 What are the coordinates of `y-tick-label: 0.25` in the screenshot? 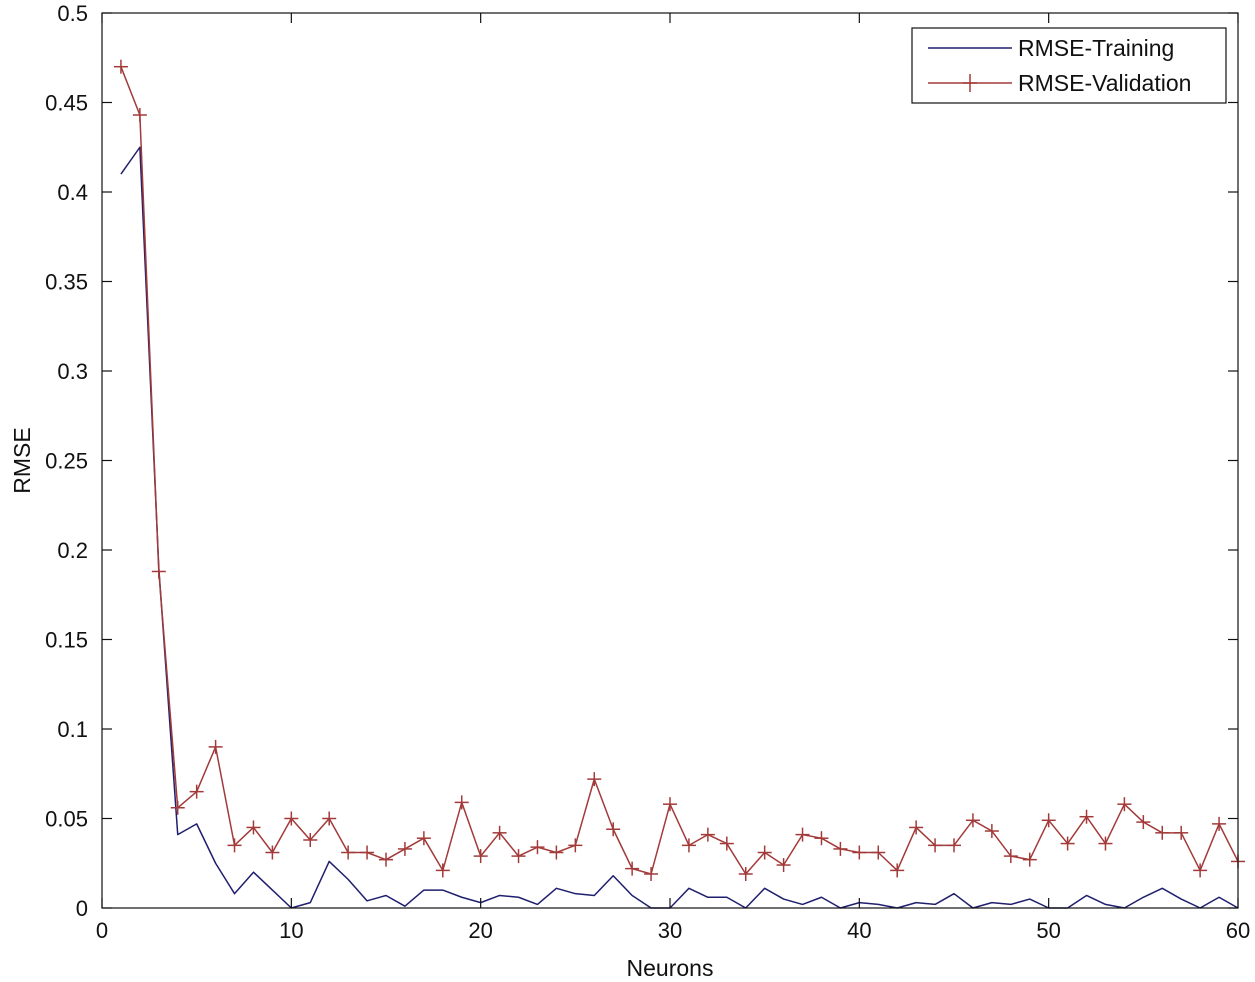 It's located at (66, 461).